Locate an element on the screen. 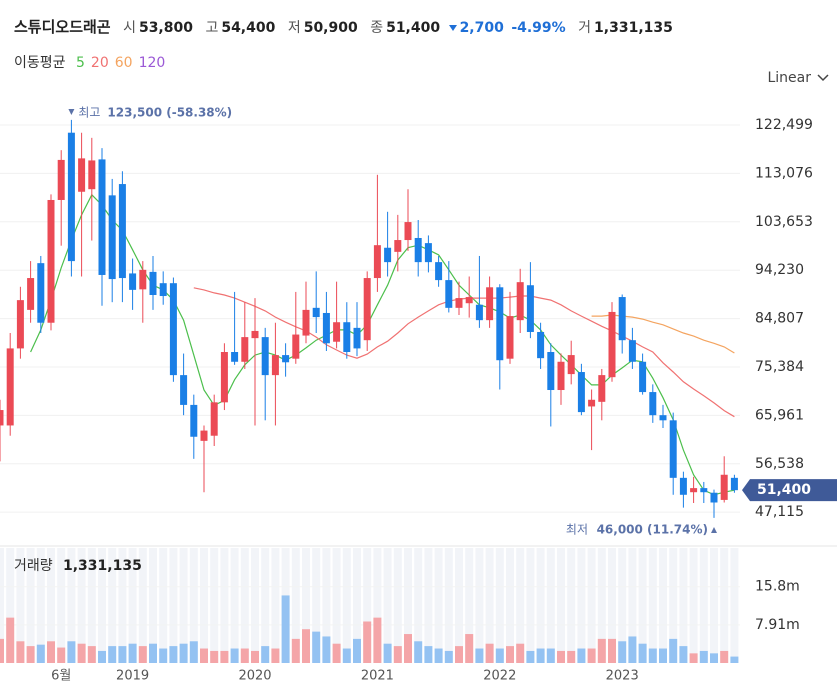 Image resolution: width=837 pixels, height=687 pixels. volume-latest: 1,331,135 is located at coordinates (102, 566).